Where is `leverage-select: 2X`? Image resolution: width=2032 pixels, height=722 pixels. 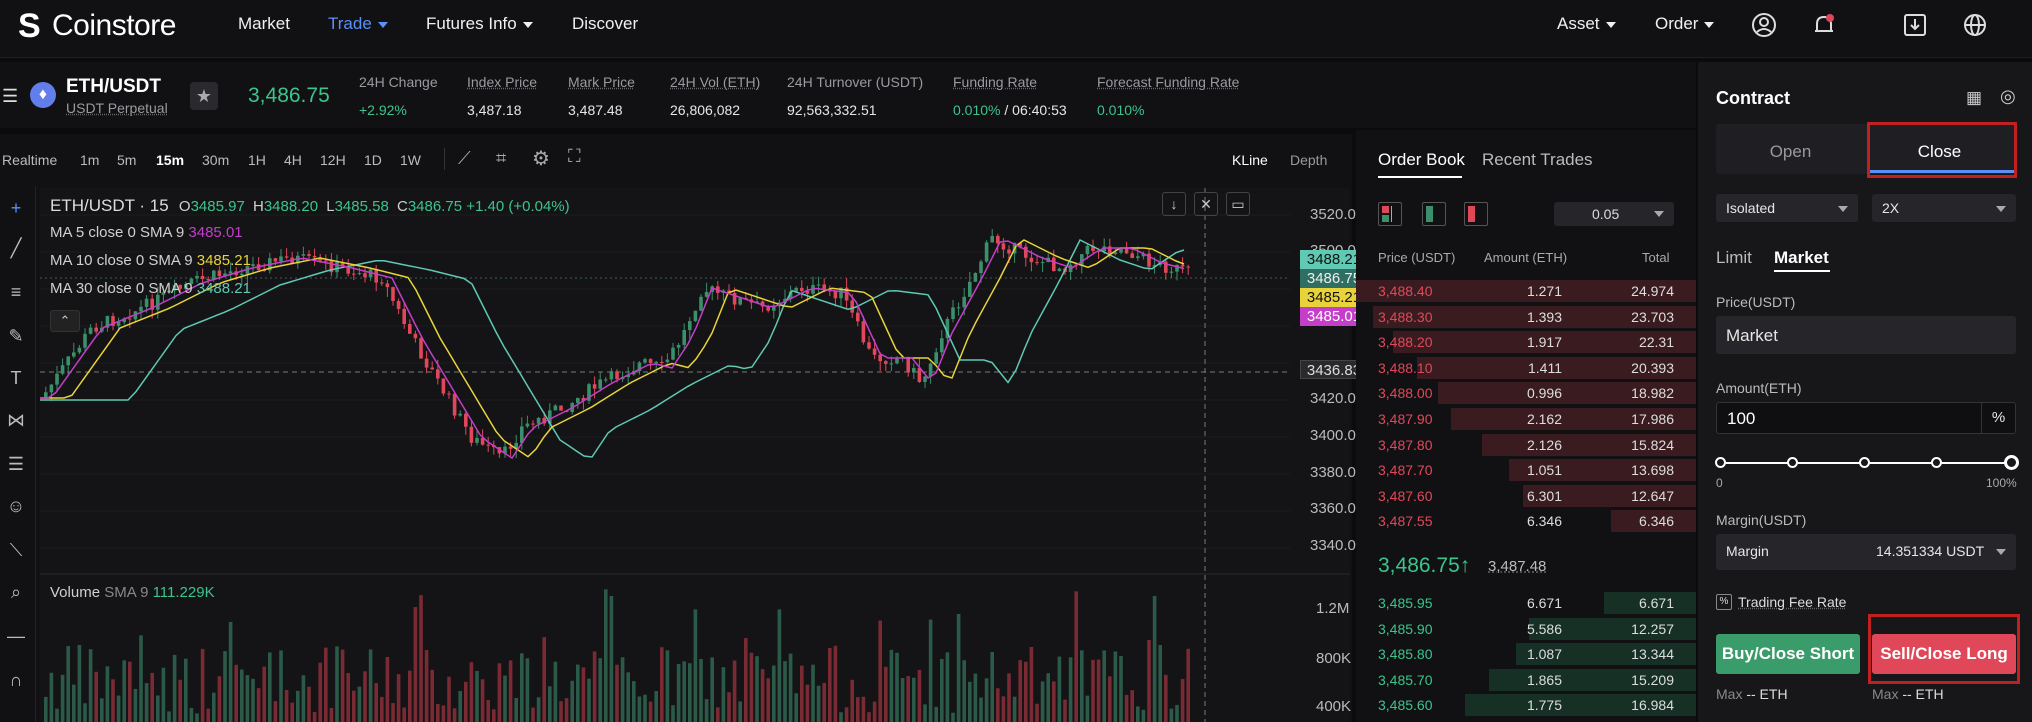
leverage-select: 2X is located at coordinates (1944, 208).